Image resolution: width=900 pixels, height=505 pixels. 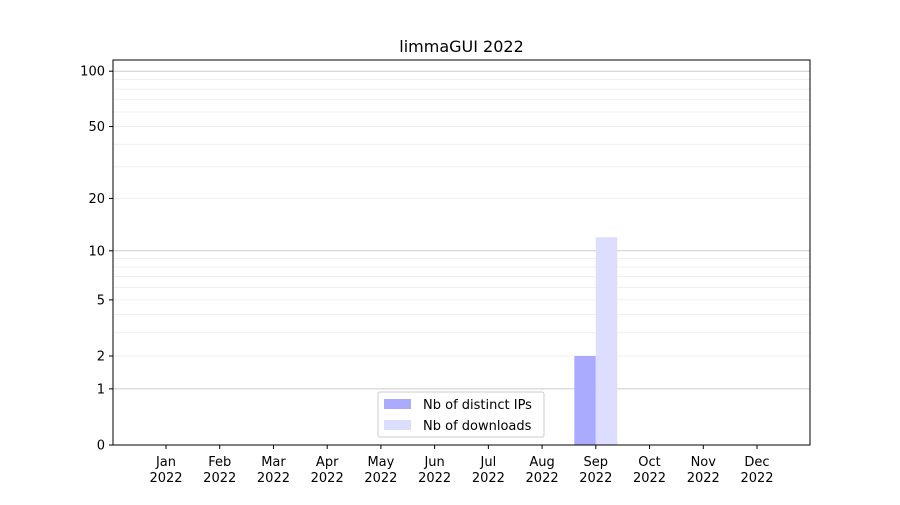 I want to click on legend-label: Nb of downloads, so click(x=477, y=426).